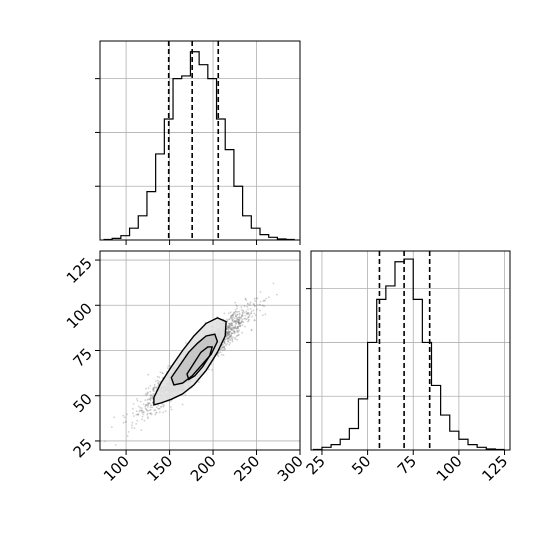 The image size is (550, 554). What do you see at coordinates (83, 358) in the screenshot?
I see `y-tick-label: 75` at bounding box center [83, 358].